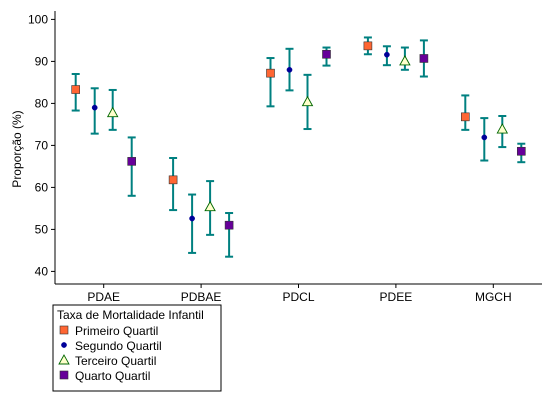  What do you see at coordinates (115, 361) in the screenshot?
I see `legend-entry-label: Terceiro Quartil` at bounding box center [115, 361].